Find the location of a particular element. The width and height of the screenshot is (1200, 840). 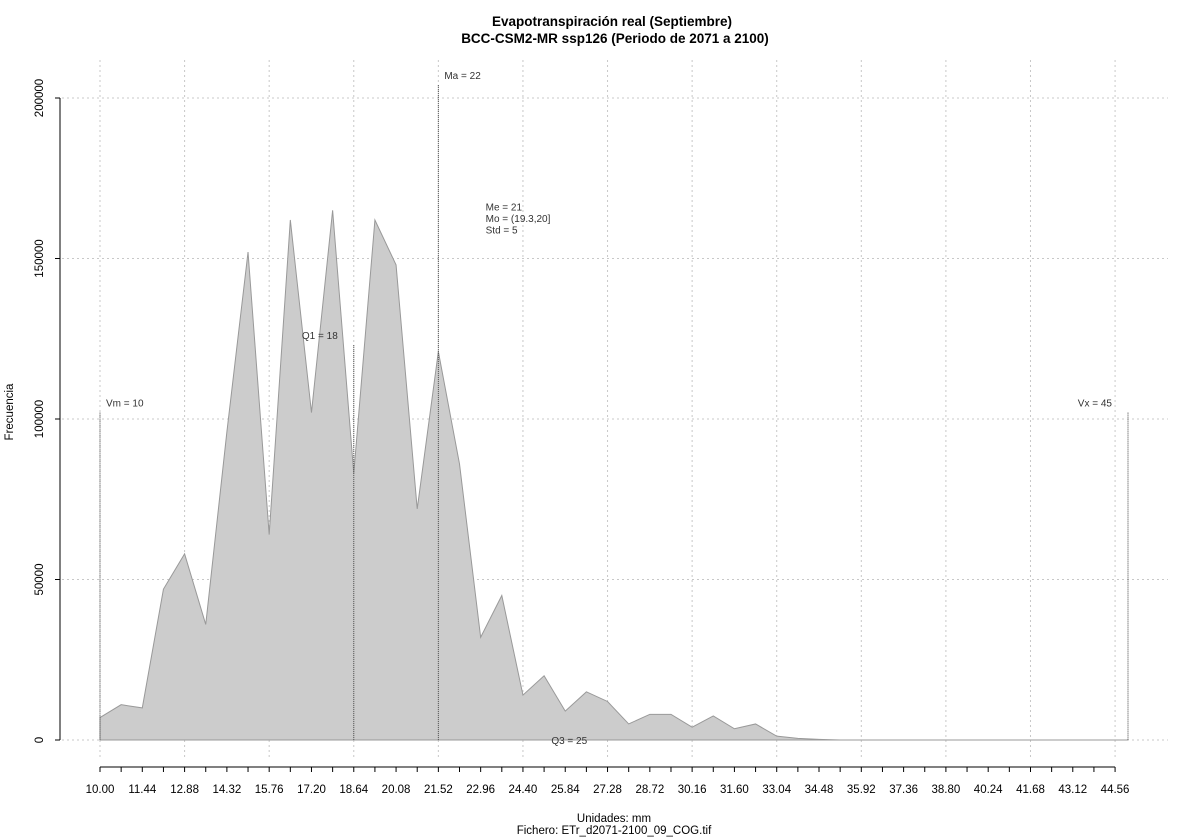

x-tick-label: 30.16 is located at coordinates (692, 790).